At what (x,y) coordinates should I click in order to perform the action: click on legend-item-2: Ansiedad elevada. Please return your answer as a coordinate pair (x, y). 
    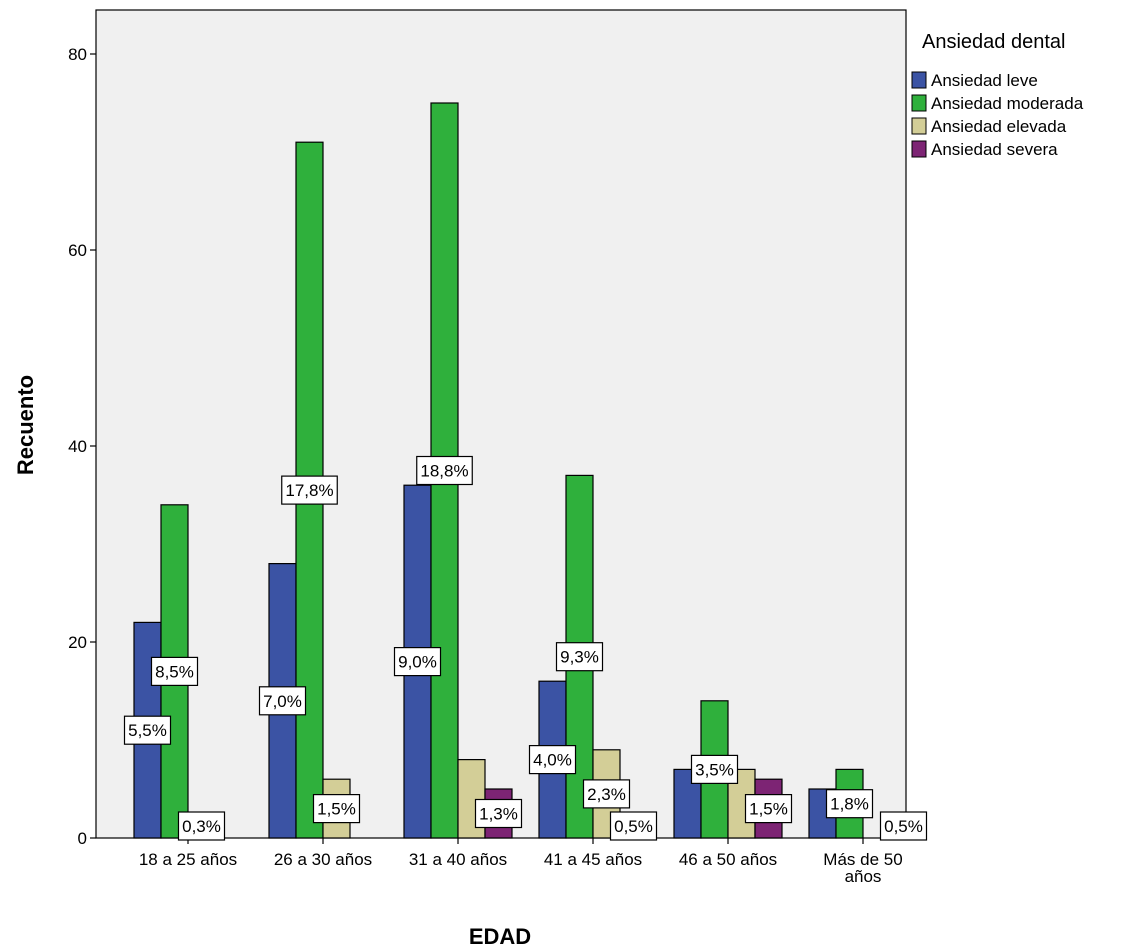
    Looking at the image, I should click on (989, 126).